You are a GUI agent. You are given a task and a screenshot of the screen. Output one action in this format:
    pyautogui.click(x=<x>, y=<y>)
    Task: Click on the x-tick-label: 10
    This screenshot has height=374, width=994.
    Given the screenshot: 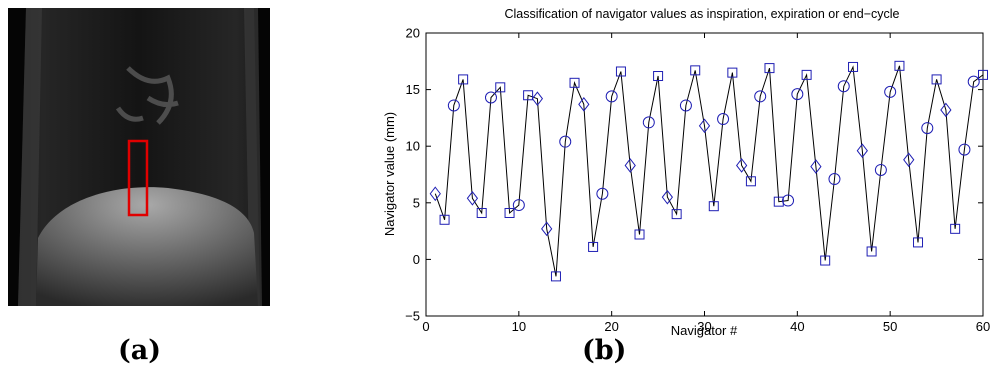 What is the action you would take?
    pyautogui.click(x=519, y=326)
    